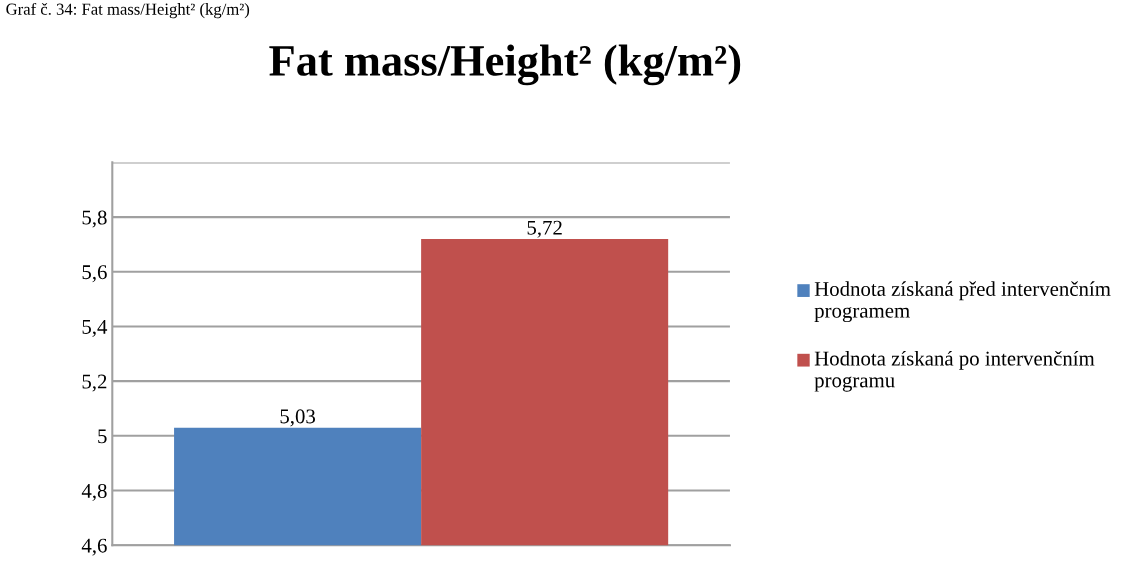  Describe the element at coordinates (505, 65) in the screenshot. I see `chart-title: Fat mass/Height² (kg/m²)` at that location.